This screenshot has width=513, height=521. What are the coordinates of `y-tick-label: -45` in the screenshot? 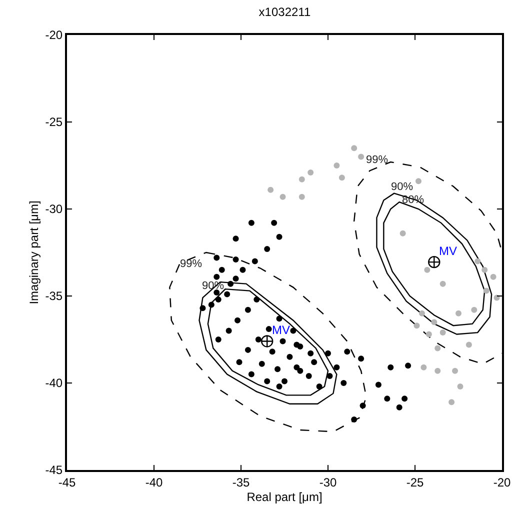 It's located at (54, 470).